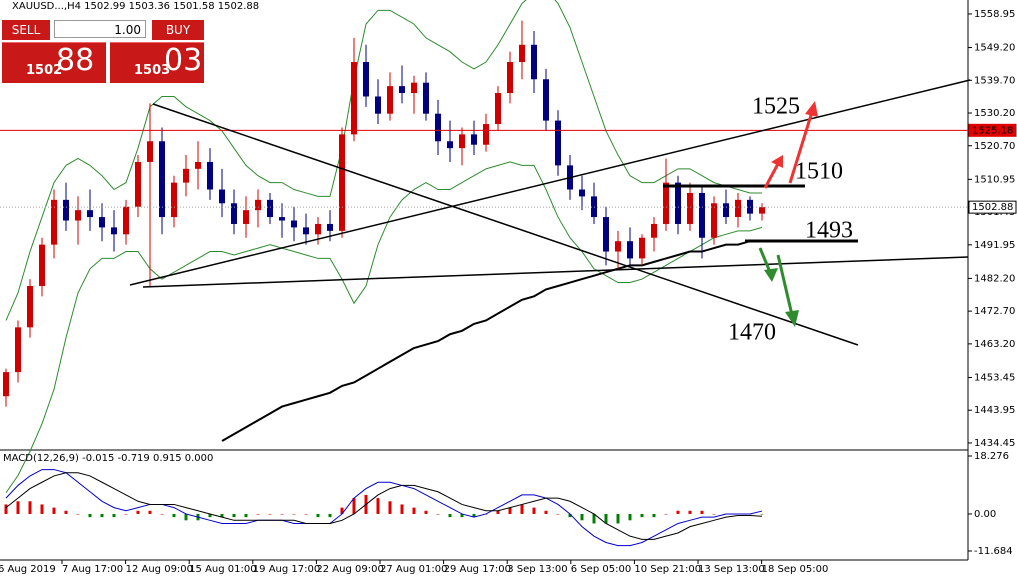  What do you see at coordinates (26, 30) in the screenshot?
I see `sell-button: SELL` at bounding box center [26, 30].